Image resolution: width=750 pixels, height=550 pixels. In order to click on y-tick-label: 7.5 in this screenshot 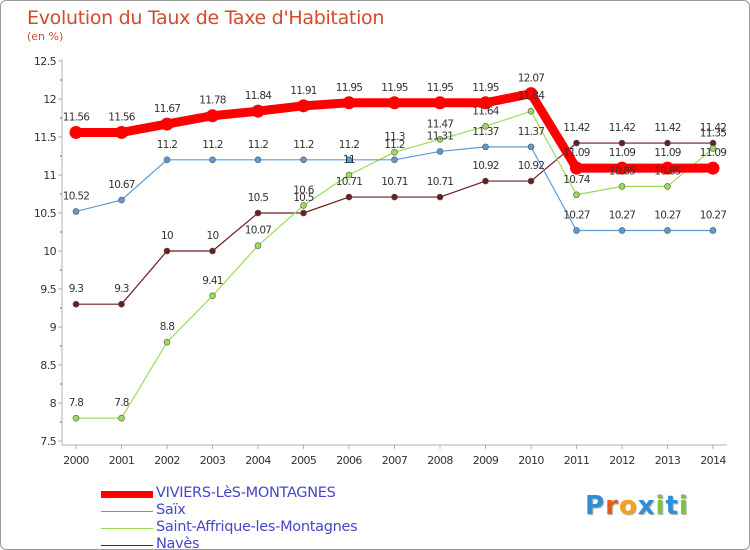, I will do `click(48, 441)`.